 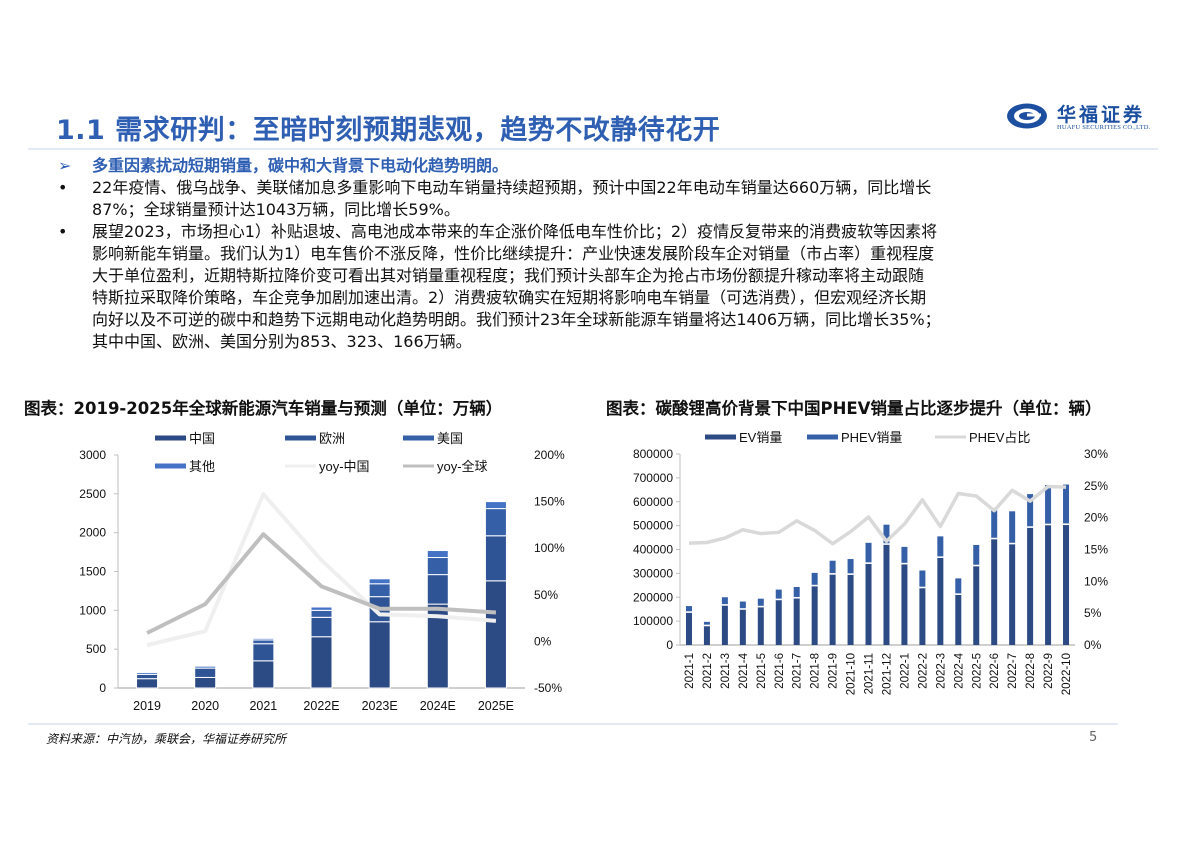 What do you see at coordinates (877, 515) in the screenshot?
I see `line-phev-share` at bounding box center [877, 515].